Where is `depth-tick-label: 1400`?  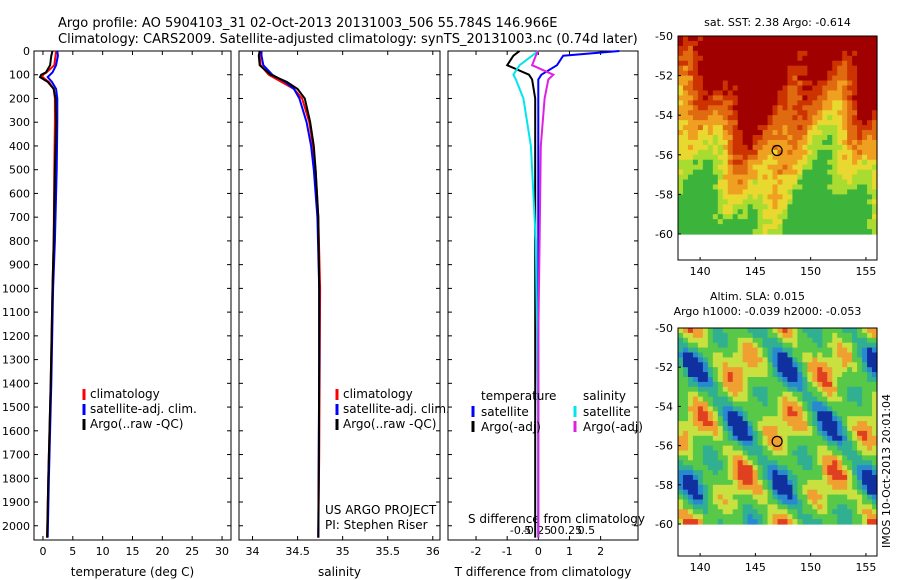 depth-tick-label: 1400 is located at coordinates (16, 383).